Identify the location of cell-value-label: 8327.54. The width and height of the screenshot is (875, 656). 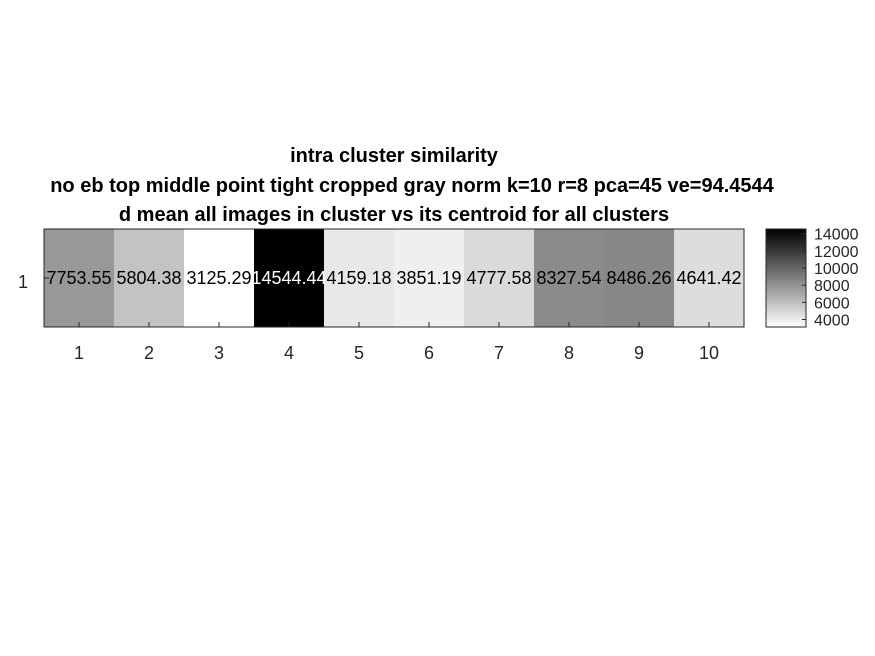
(568, 278).